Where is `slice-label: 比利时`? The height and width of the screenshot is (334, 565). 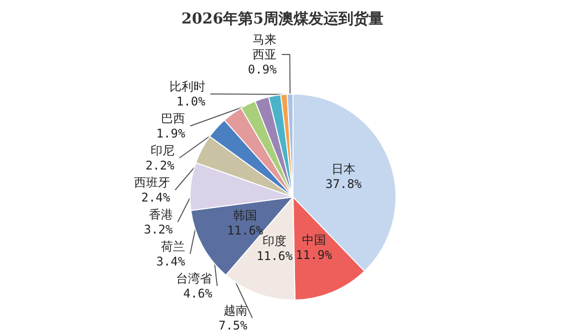 slice-label: 比利时 is located at coordinates (187, 87).